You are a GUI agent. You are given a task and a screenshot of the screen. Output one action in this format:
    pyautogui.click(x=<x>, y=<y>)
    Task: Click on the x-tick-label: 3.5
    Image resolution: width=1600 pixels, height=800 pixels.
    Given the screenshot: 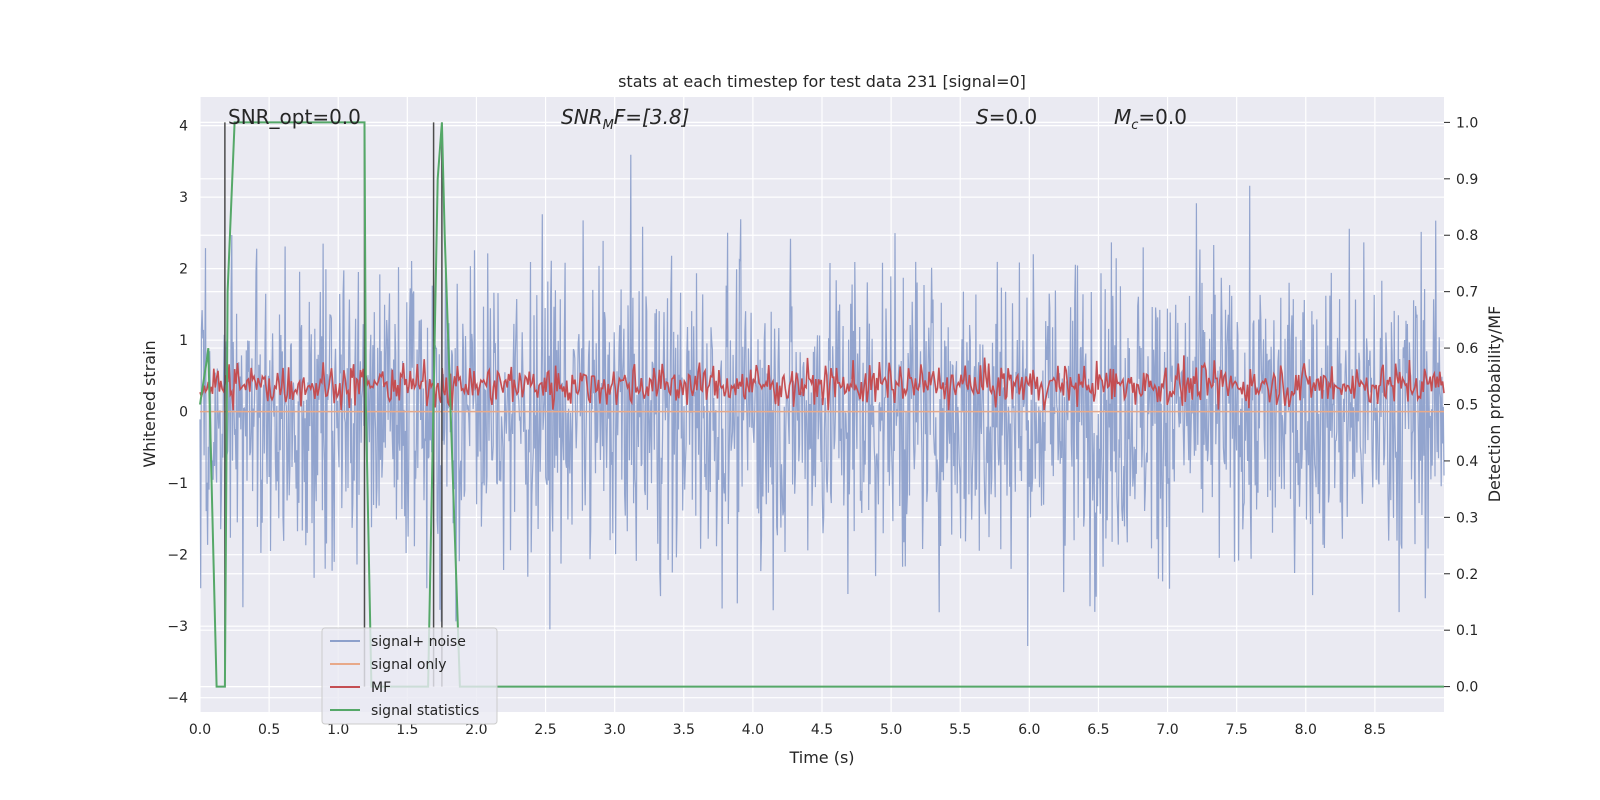 What is the action you would take?
    pyautogui.click(x=684, y=730)
    